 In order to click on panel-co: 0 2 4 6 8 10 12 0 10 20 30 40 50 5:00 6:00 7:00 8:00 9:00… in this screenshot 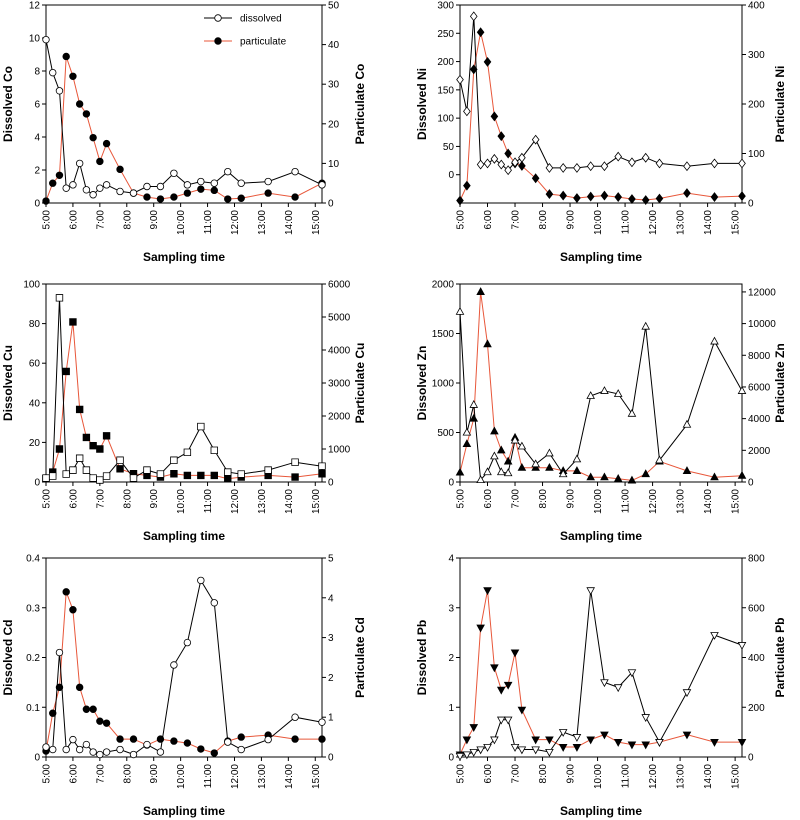, I will do `click(184, 133)`.